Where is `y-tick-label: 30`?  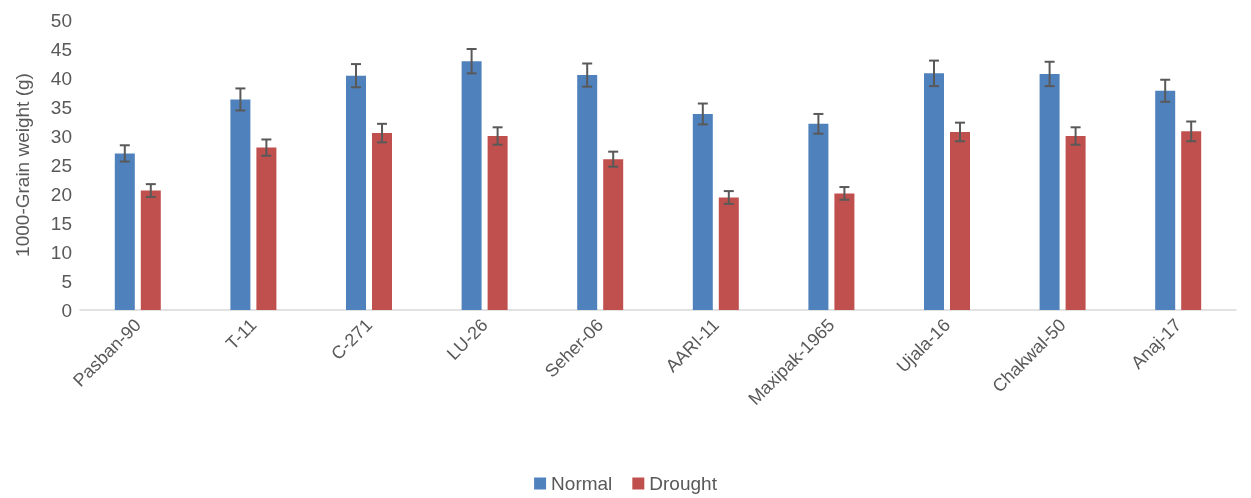 y-tick-label: 30 is located at coordinates (61, 136).